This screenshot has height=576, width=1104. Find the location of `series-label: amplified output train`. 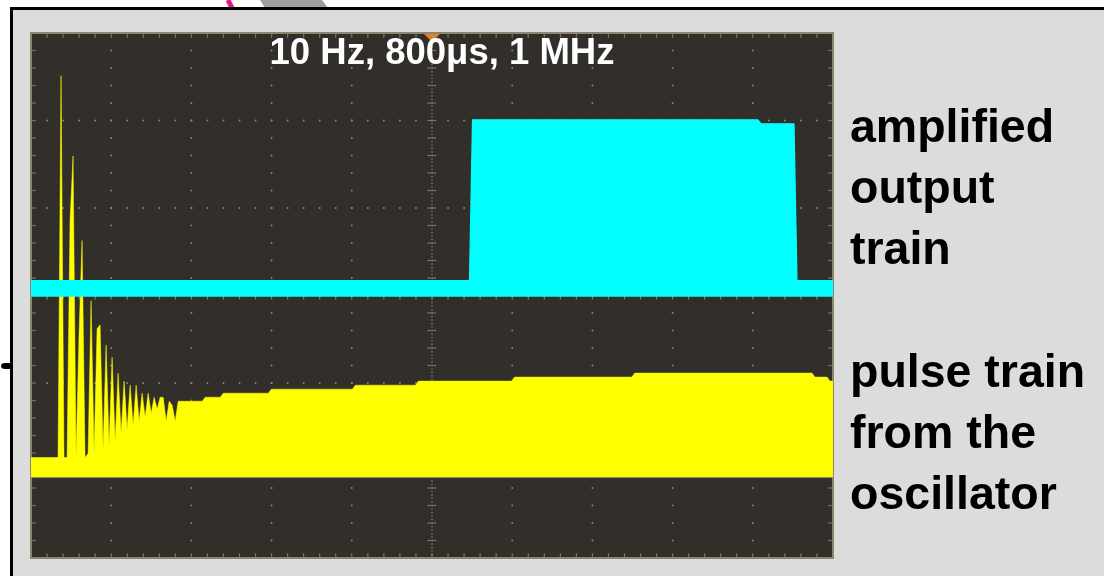

series-label: amplified output train is located at coordinates (952, 187).